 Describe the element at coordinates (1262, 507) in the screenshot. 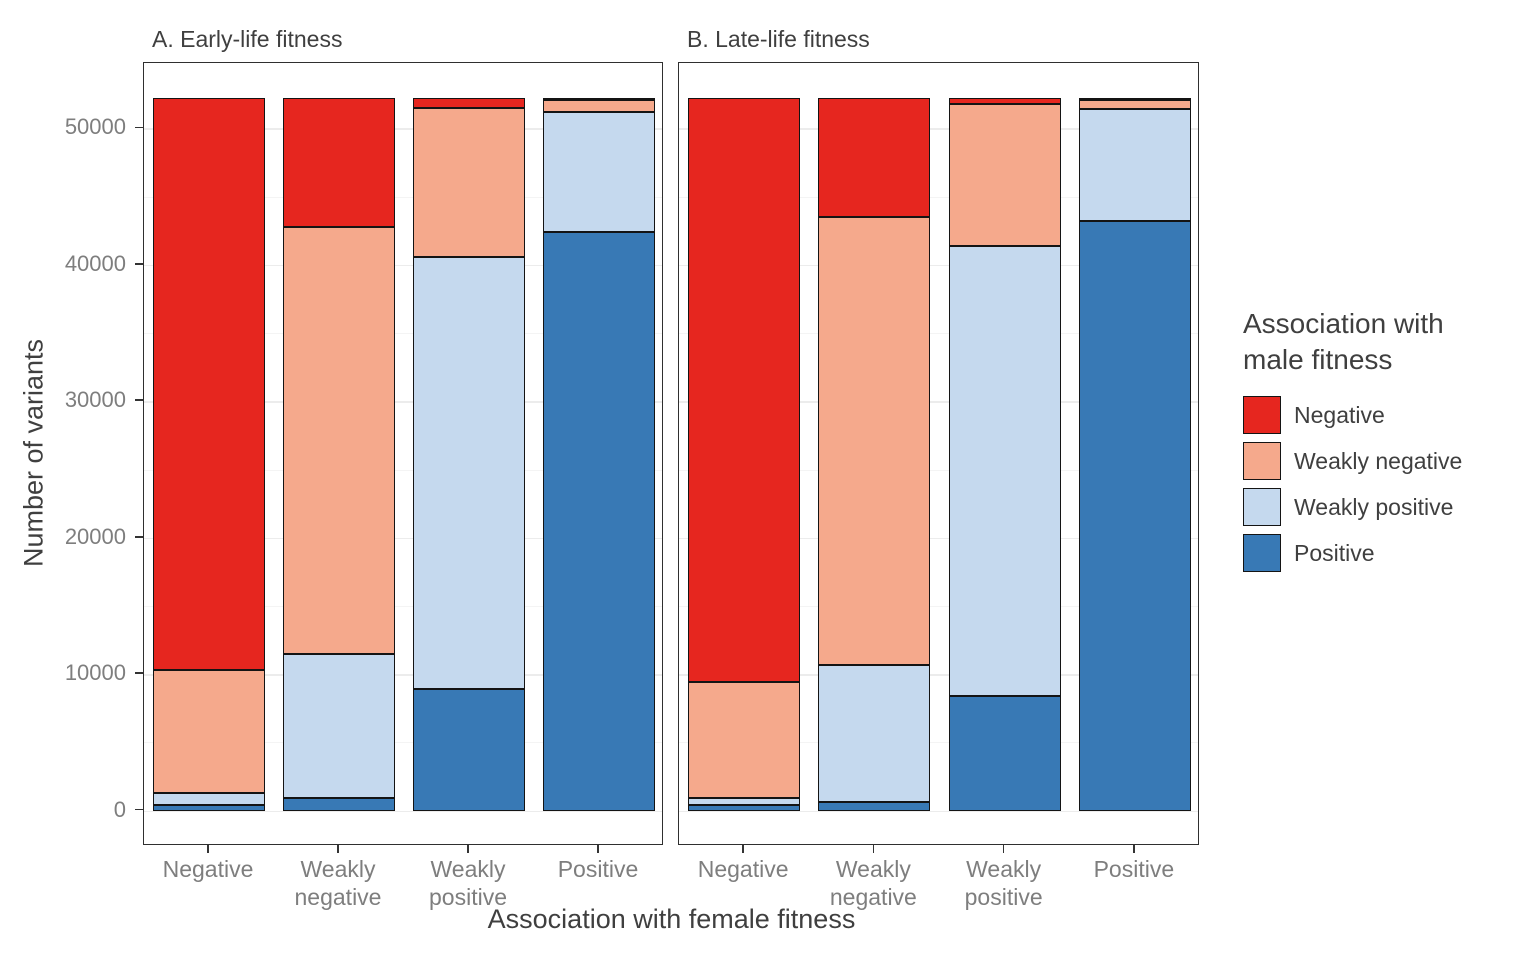

I see `legend-swatch-weakly-positive` at that location.